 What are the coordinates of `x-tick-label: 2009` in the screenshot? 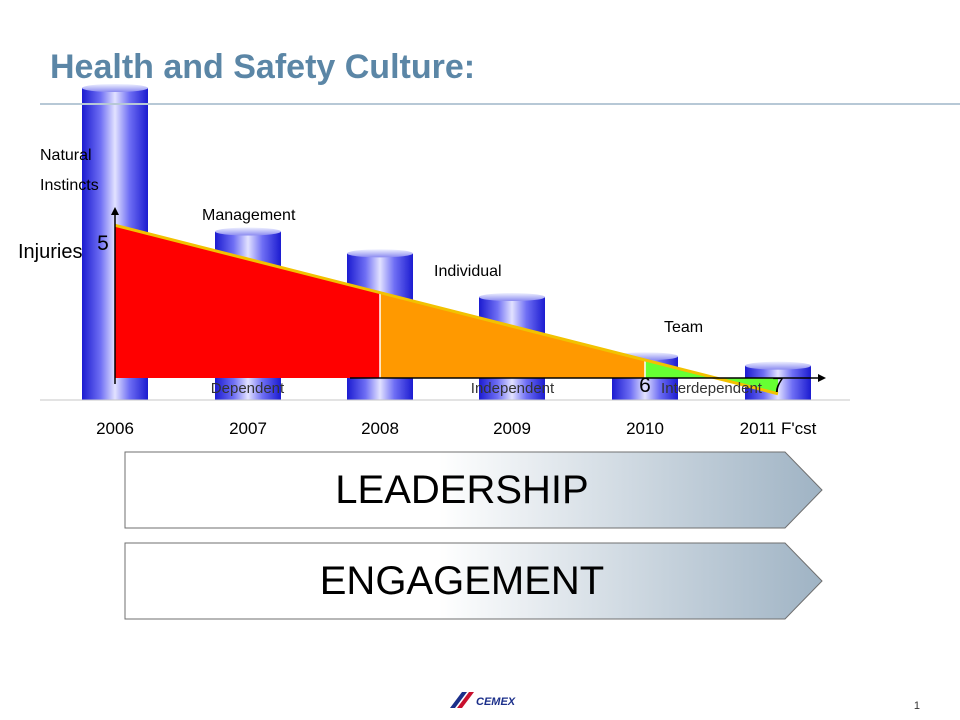 It's located at (512, 428).